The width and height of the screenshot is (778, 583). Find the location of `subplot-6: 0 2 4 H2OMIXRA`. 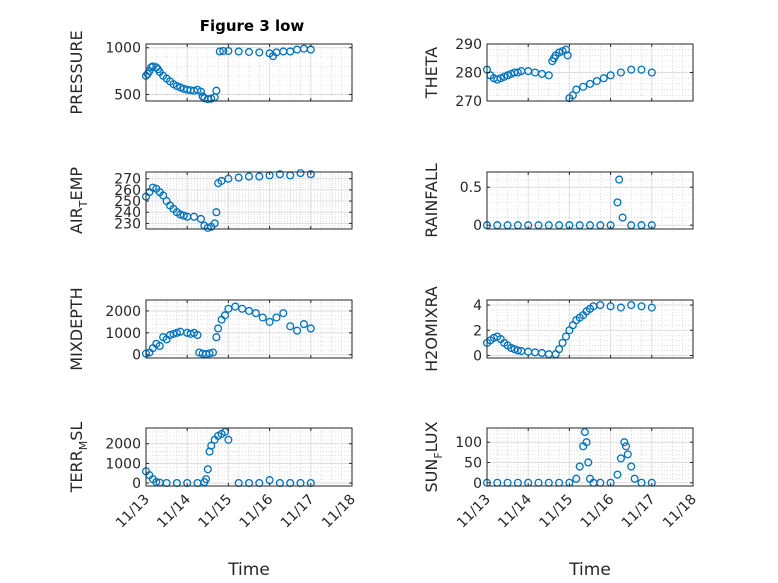

subplot-6: 0 2 4 H2OMIXRA is located at coordinates (558, 329).